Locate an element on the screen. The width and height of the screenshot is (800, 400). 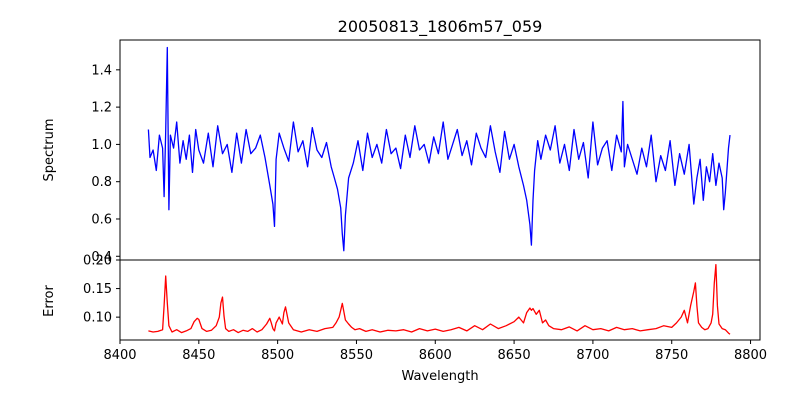
error-y-tick-label: 0.10 is located at coordinates (97, 318).